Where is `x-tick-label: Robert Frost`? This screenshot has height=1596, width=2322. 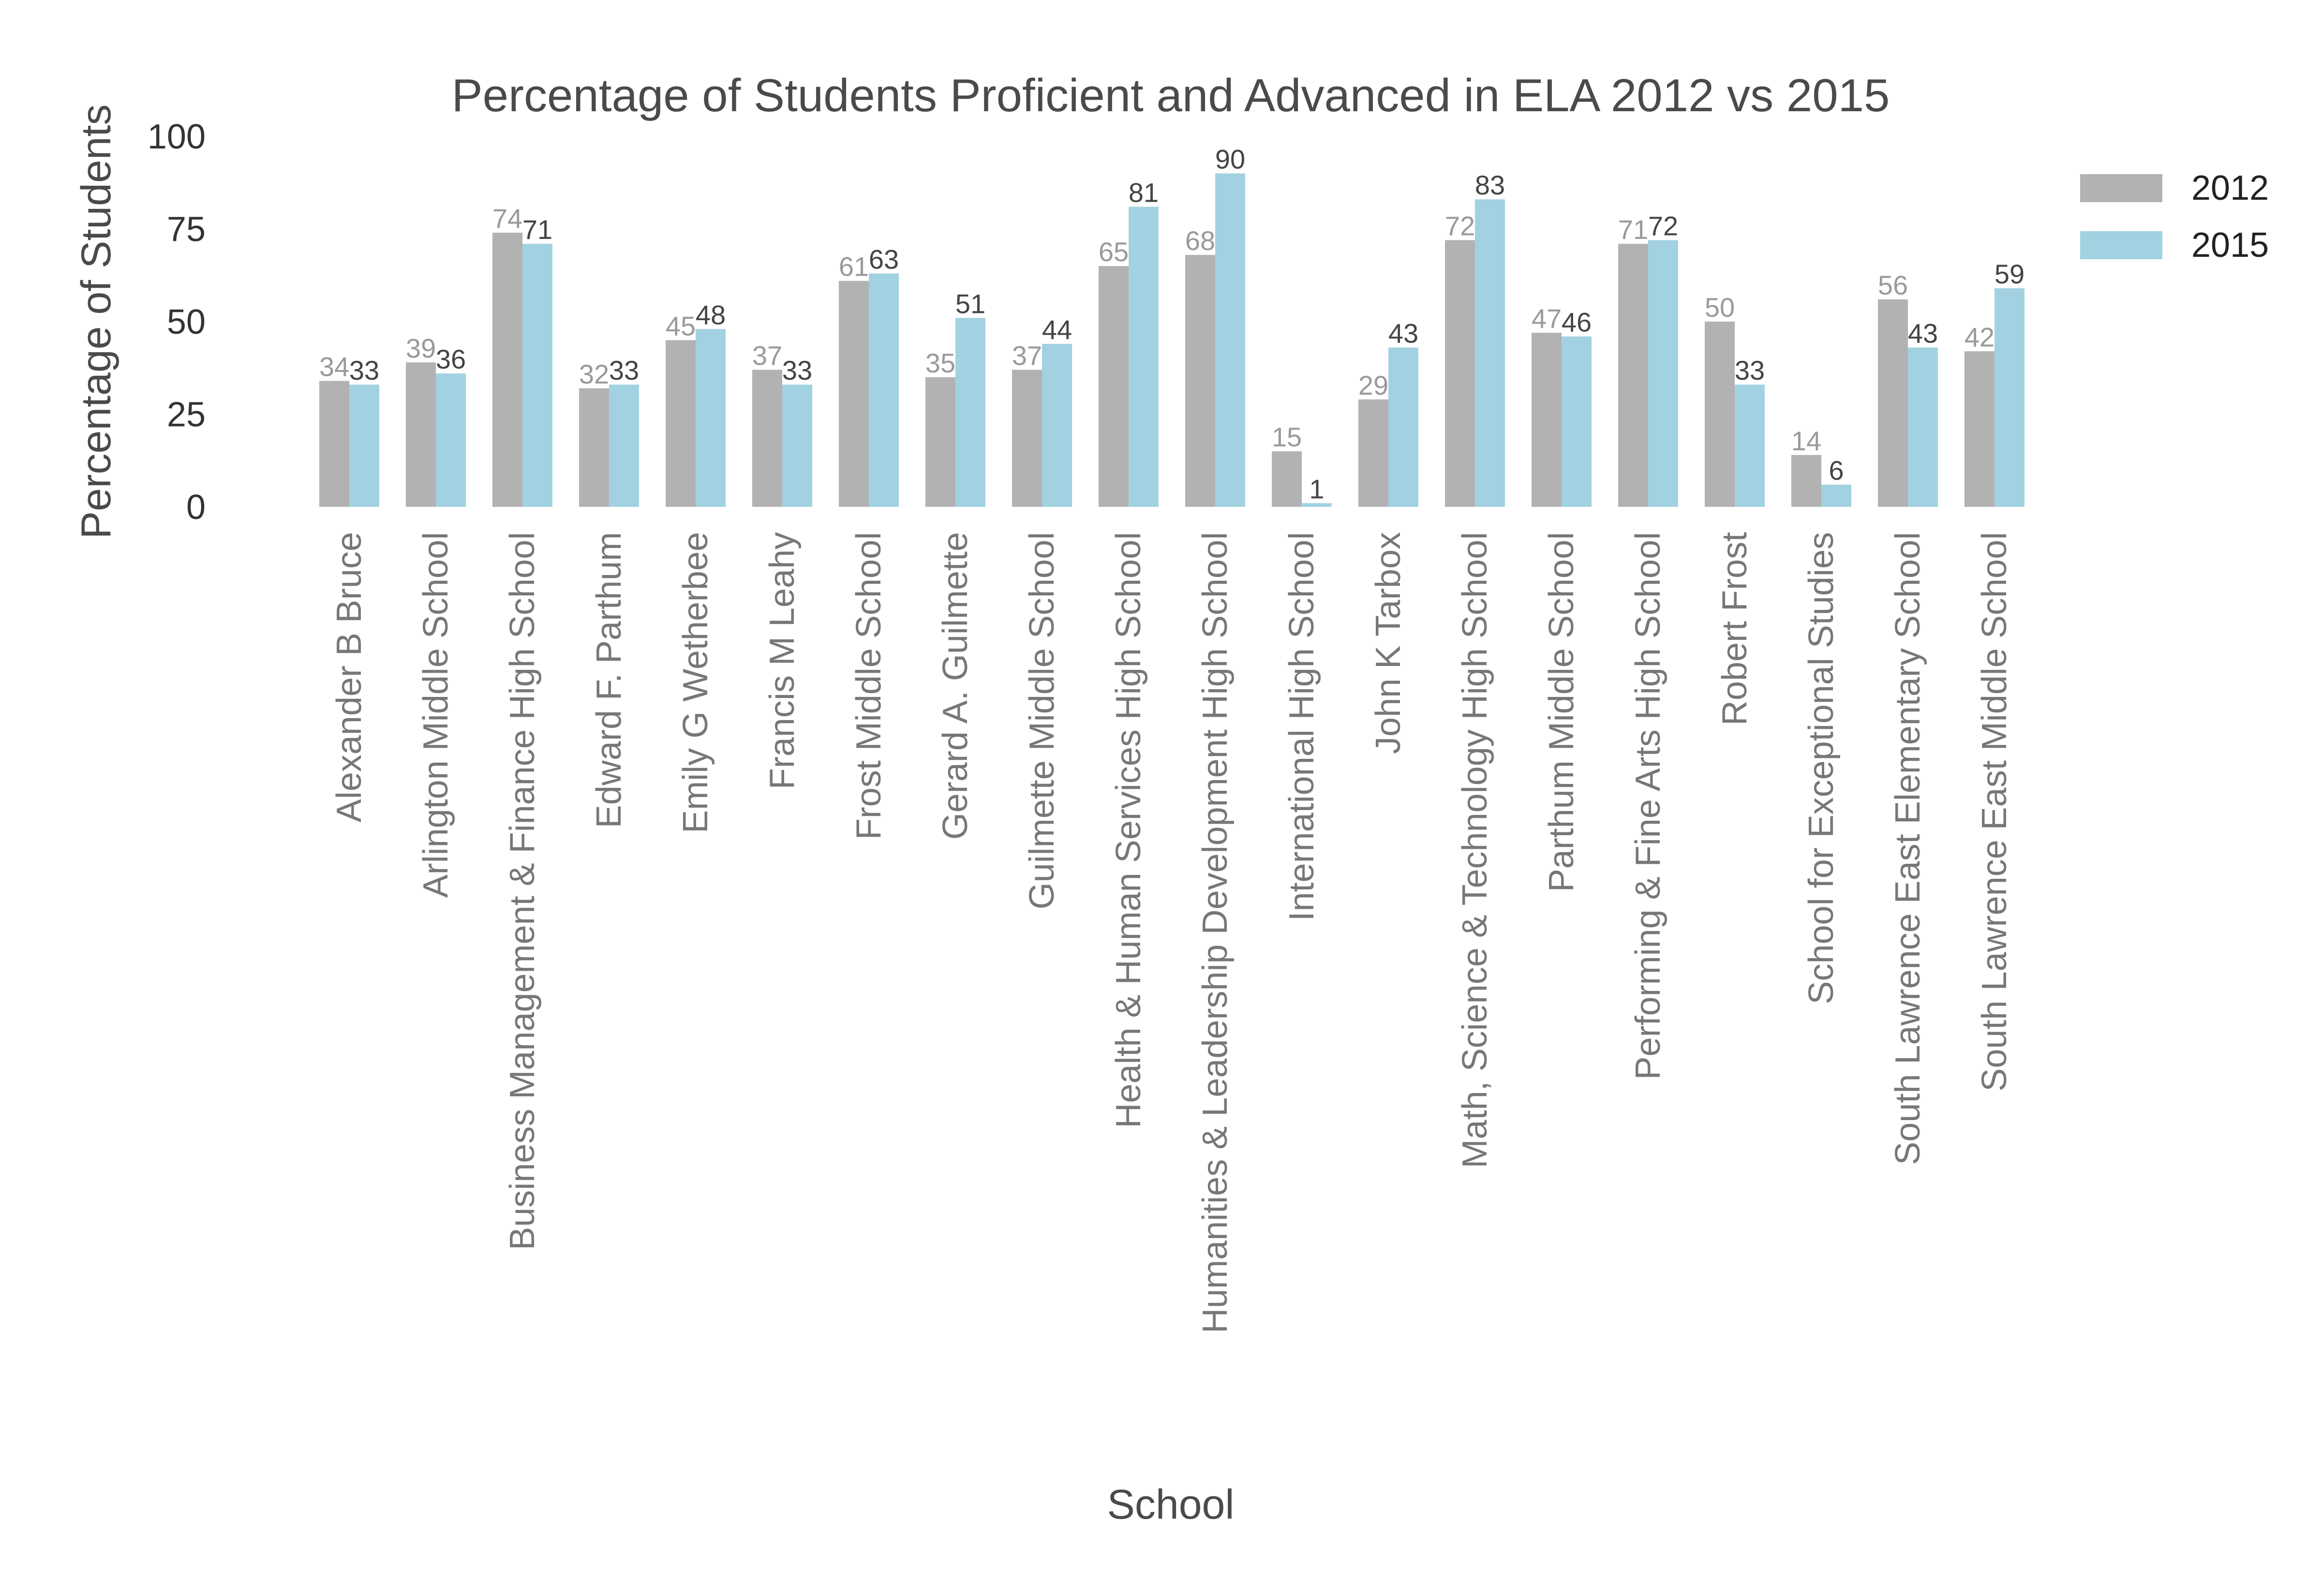
x-tick-label: Robert Frost is located at coordinates (1734, 628).